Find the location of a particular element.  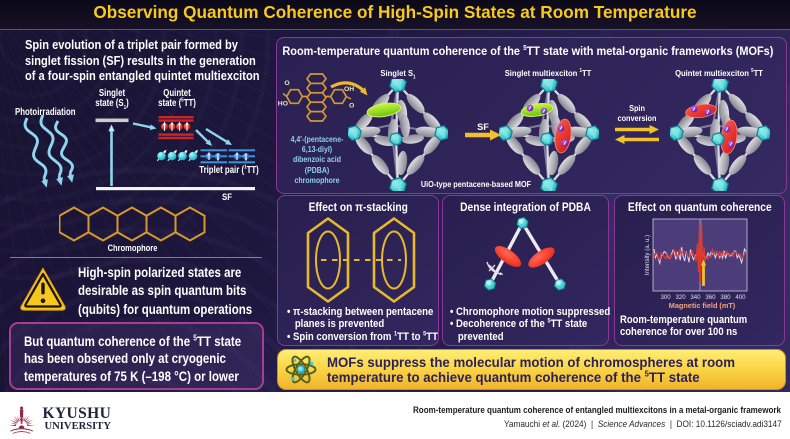

svg-text: OH is located at coordinates (349, 89).